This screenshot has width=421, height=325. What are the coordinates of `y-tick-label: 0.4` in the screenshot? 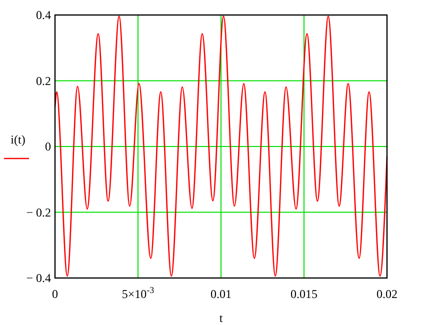 It's located at (43, 15).